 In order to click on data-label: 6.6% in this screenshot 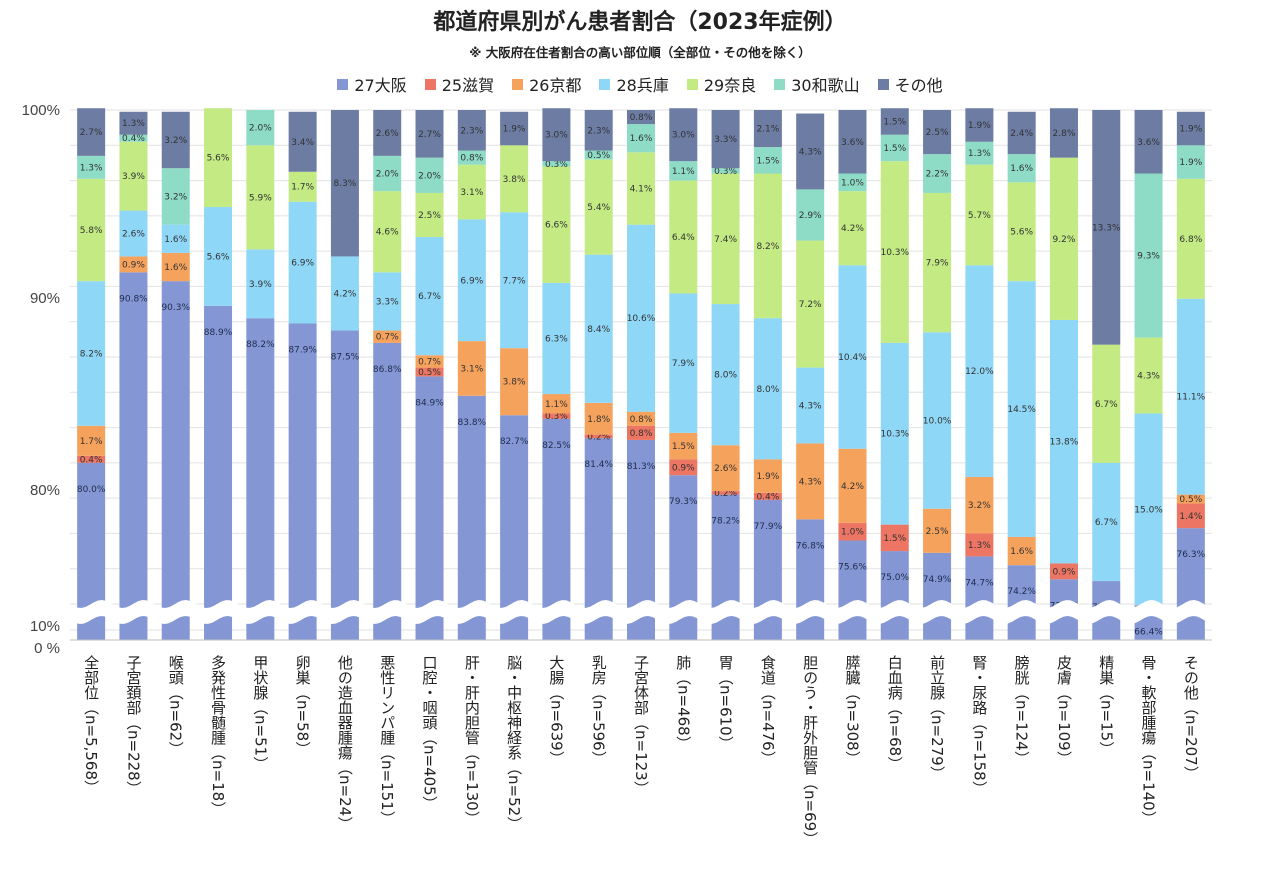, I will do `click(556, 226)`.